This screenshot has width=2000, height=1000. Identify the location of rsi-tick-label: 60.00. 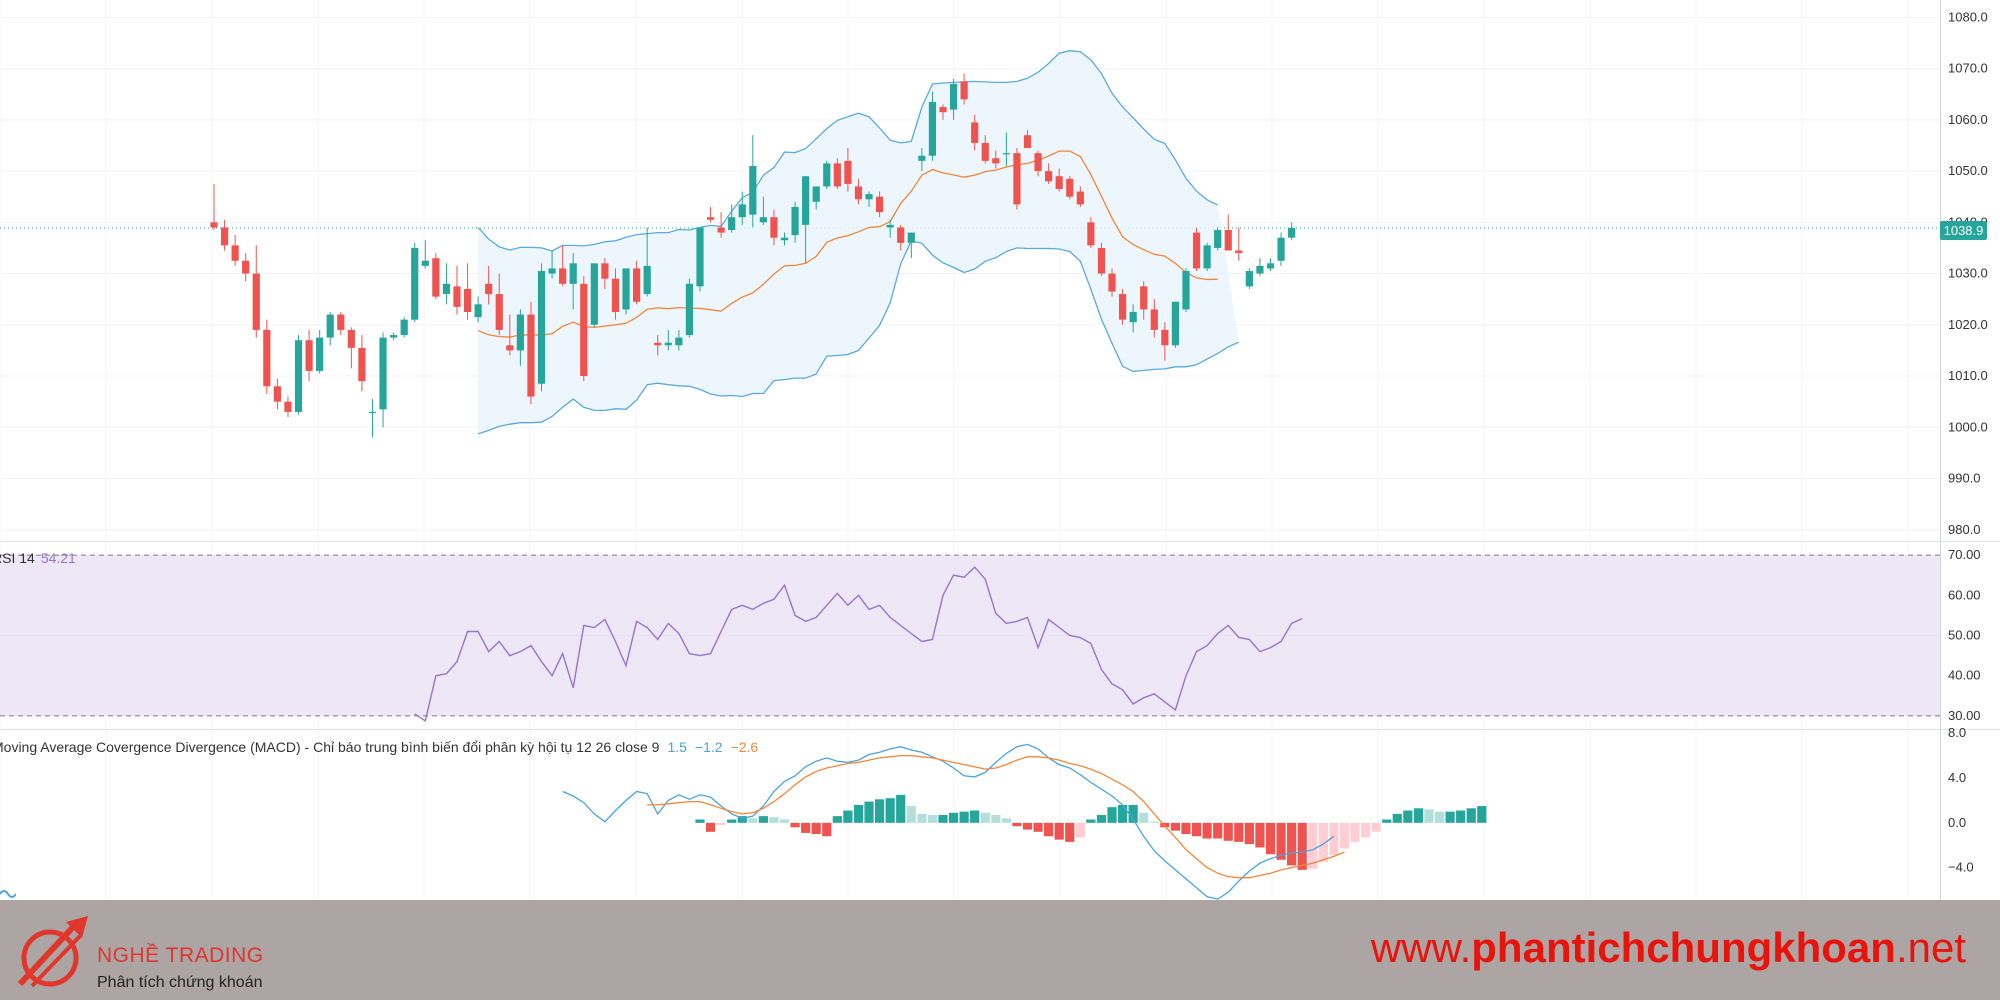
(1964, 594).